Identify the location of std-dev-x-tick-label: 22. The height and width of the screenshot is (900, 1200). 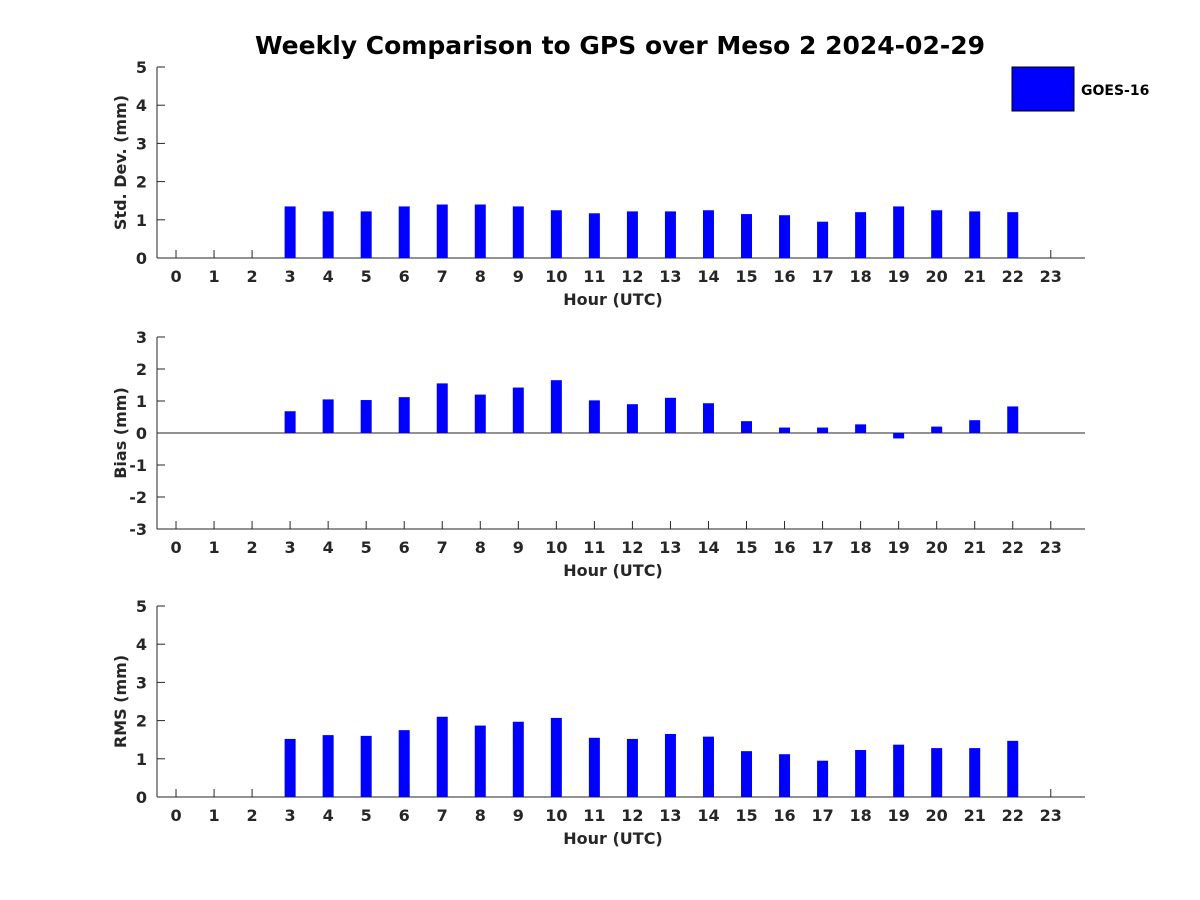
(1013, 276).